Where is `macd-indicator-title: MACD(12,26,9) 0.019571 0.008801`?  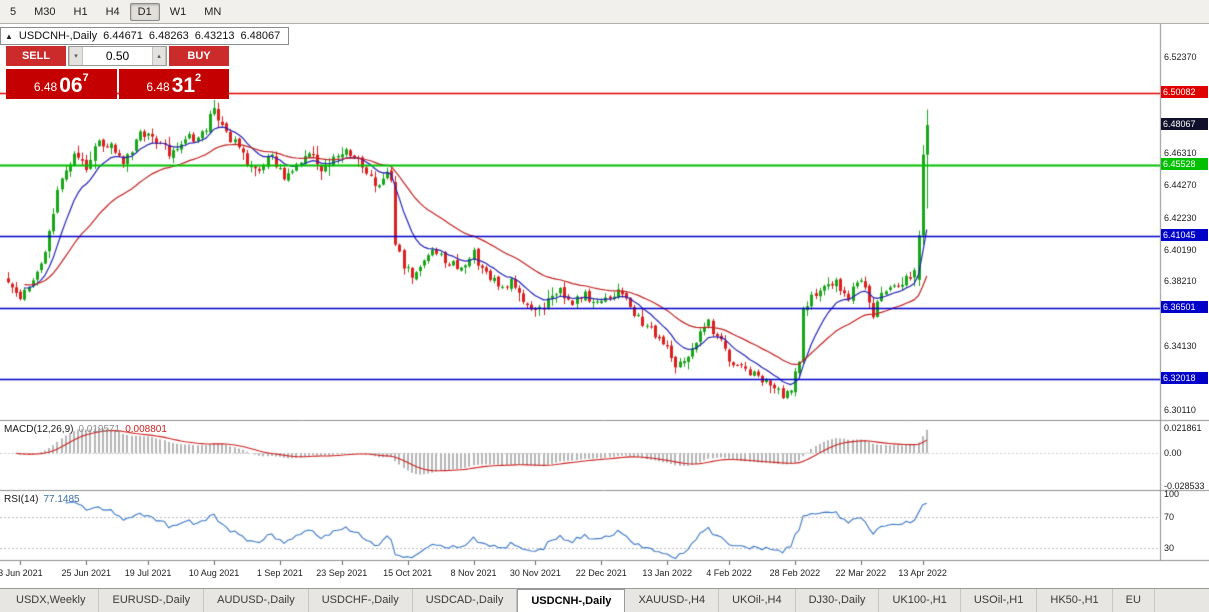 macd-indicator-title: MACD(12,26,9) 0.019571 0.008801 is located at coordinates (85, 429).